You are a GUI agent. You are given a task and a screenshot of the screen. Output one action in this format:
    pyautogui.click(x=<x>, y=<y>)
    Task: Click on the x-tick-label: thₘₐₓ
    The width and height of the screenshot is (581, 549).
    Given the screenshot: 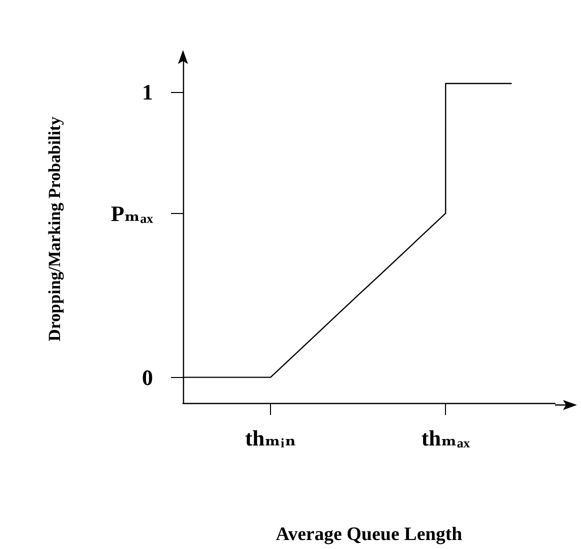 What is the action you would take?
    pyautogui.click(x=445, y=438)
    